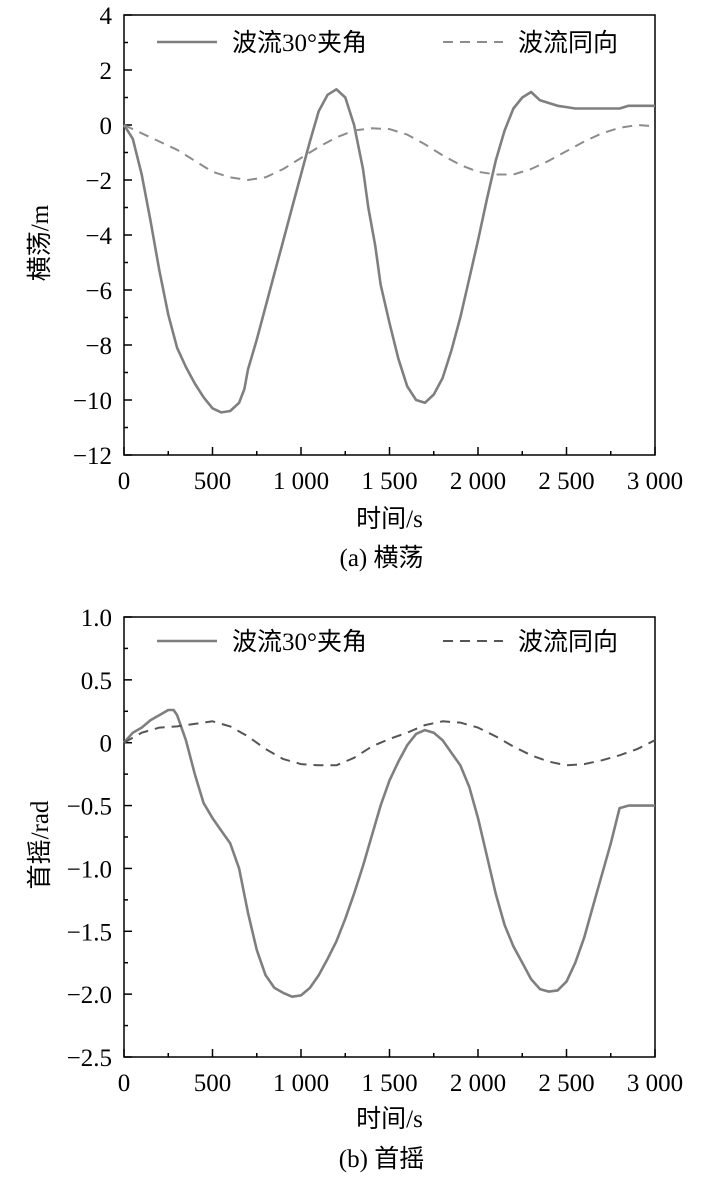 This screenshot has width=709, height=1179. Describe the element at coordinates (98, 181) in the screenshot. I see `y-tick-label: −2` at that location.